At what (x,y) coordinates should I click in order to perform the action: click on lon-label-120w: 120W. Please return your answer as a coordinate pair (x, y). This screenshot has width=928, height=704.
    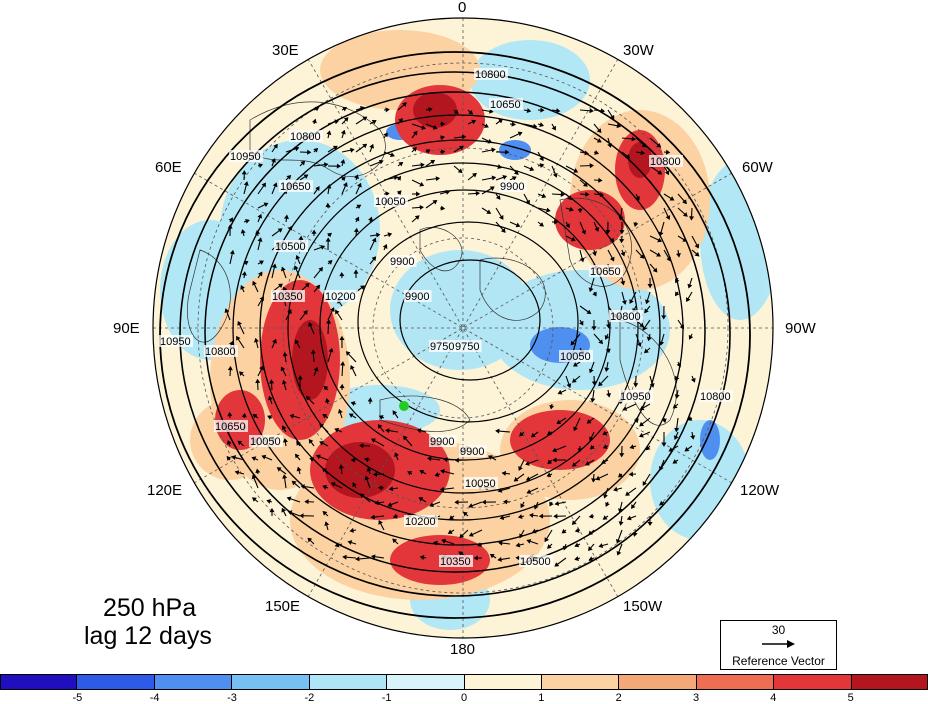
    Looking at the image, I should click on (759, 490).